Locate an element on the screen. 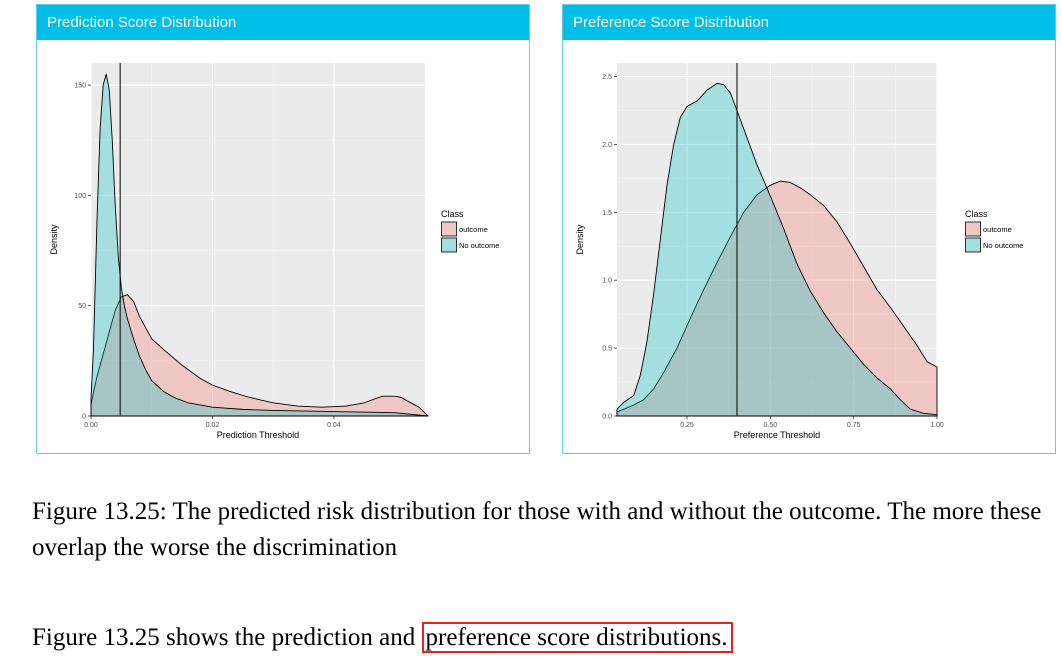  x-tick-label: 0.75 is located at coordinates (854, 425).